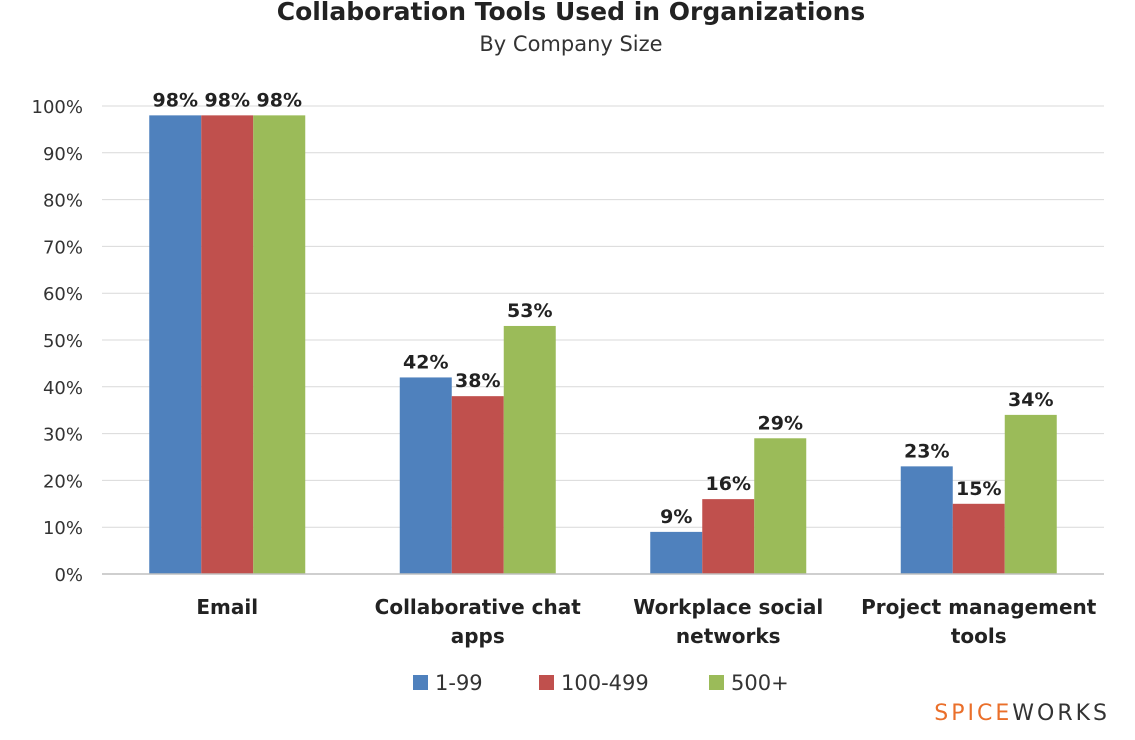  What do you see at coordinates (57, 107) in the screenshot?
I see `y-tick-label: 100%` at bounding box center [57, 107].